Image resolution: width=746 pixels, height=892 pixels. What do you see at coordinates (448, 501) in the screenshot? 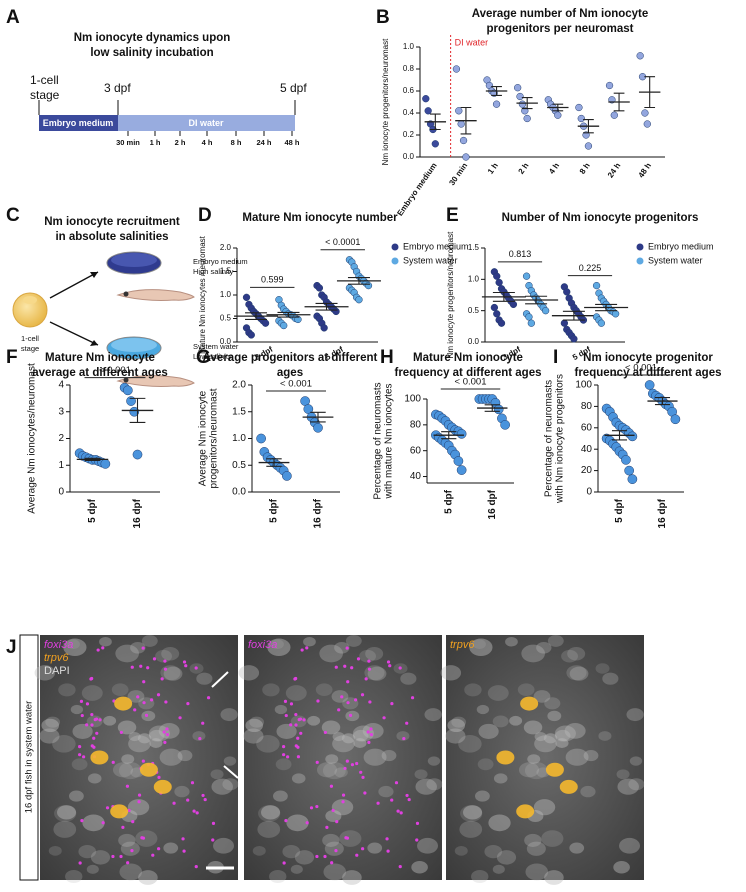
I see `x-tick-label: 5 dpf` at bounding box center [448, 501].